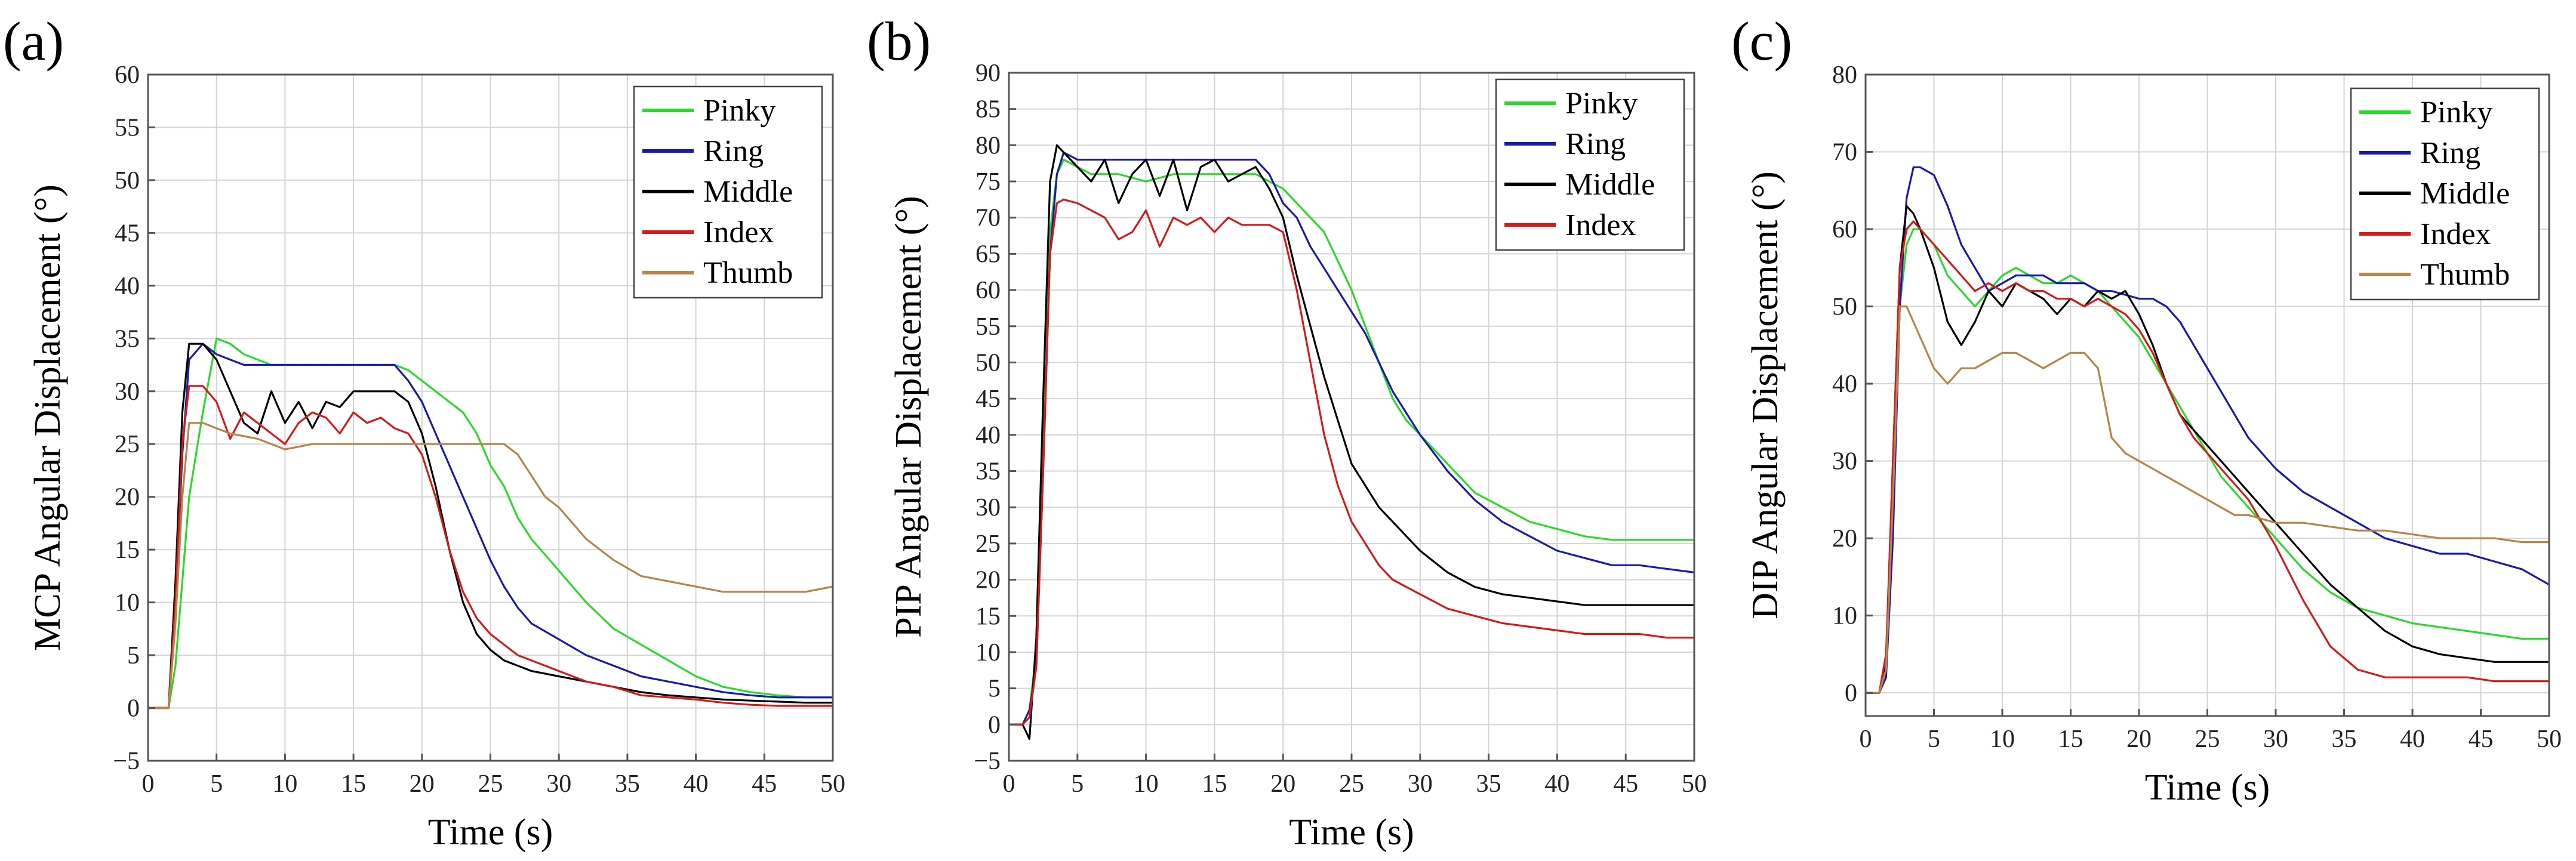  I want to click on panel-label: (b), so click(899, 41).